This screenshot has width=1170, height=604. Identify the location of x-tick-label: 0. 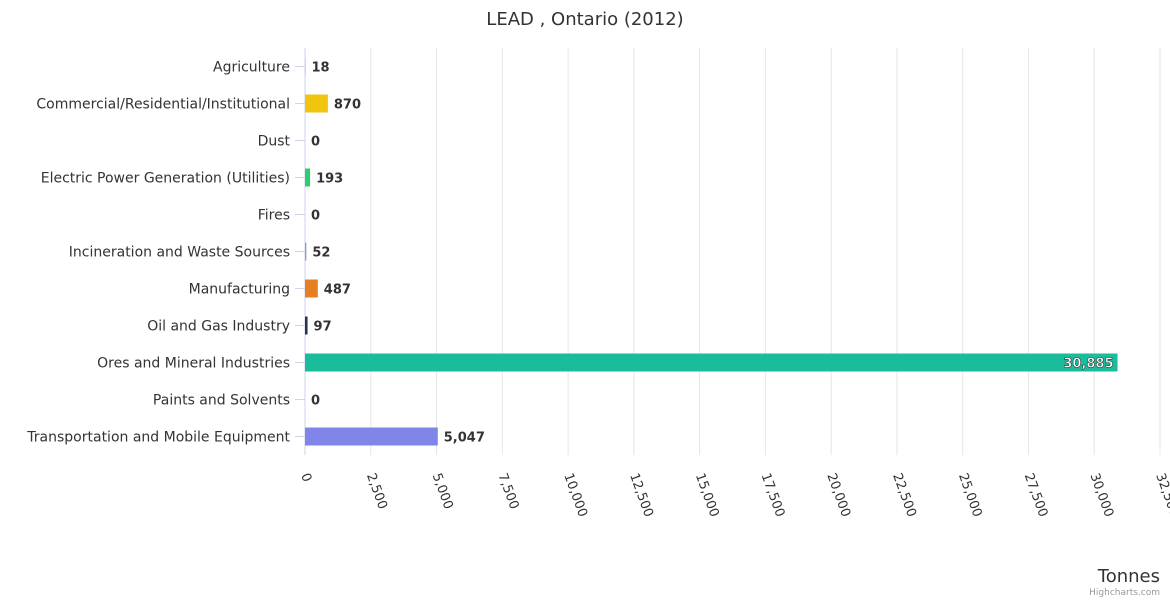
(305, 477).